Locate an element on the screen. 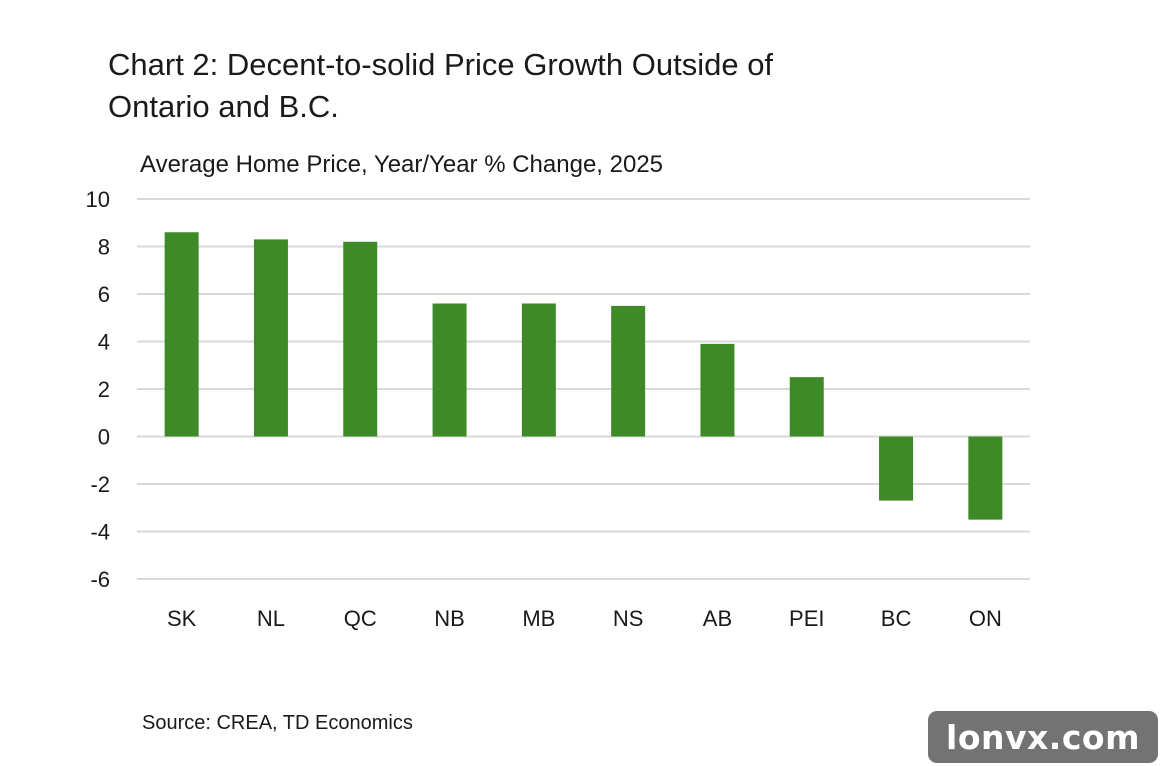 This screenshot has height=766, width=1160. x-tick-label: PEI is located at coordinates (806, 618).